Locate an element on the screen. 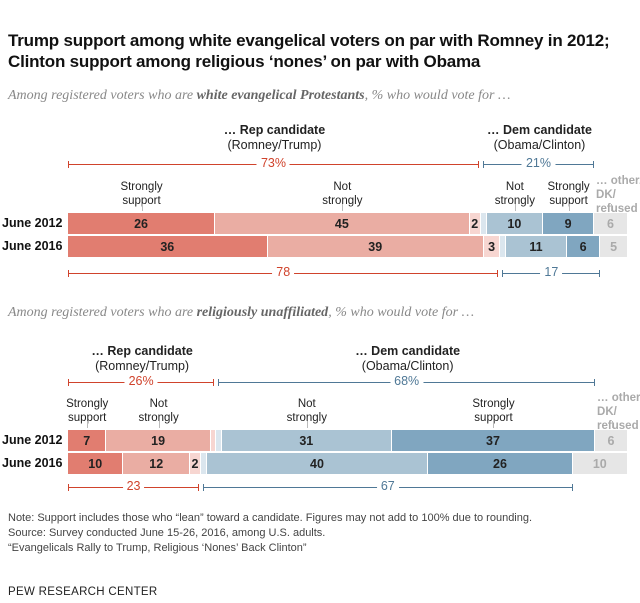 The image size is (640, 603). bar-segment-dem_strong: 26 is located at coordinates (500, 463).